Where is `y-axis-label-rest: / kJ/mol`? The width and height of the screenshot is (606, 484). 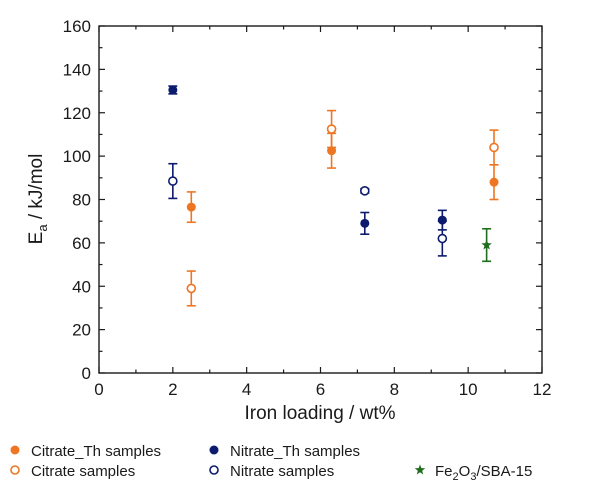 y-axis-label-rest: / kJ/mol is located at coordinates (36, 189).